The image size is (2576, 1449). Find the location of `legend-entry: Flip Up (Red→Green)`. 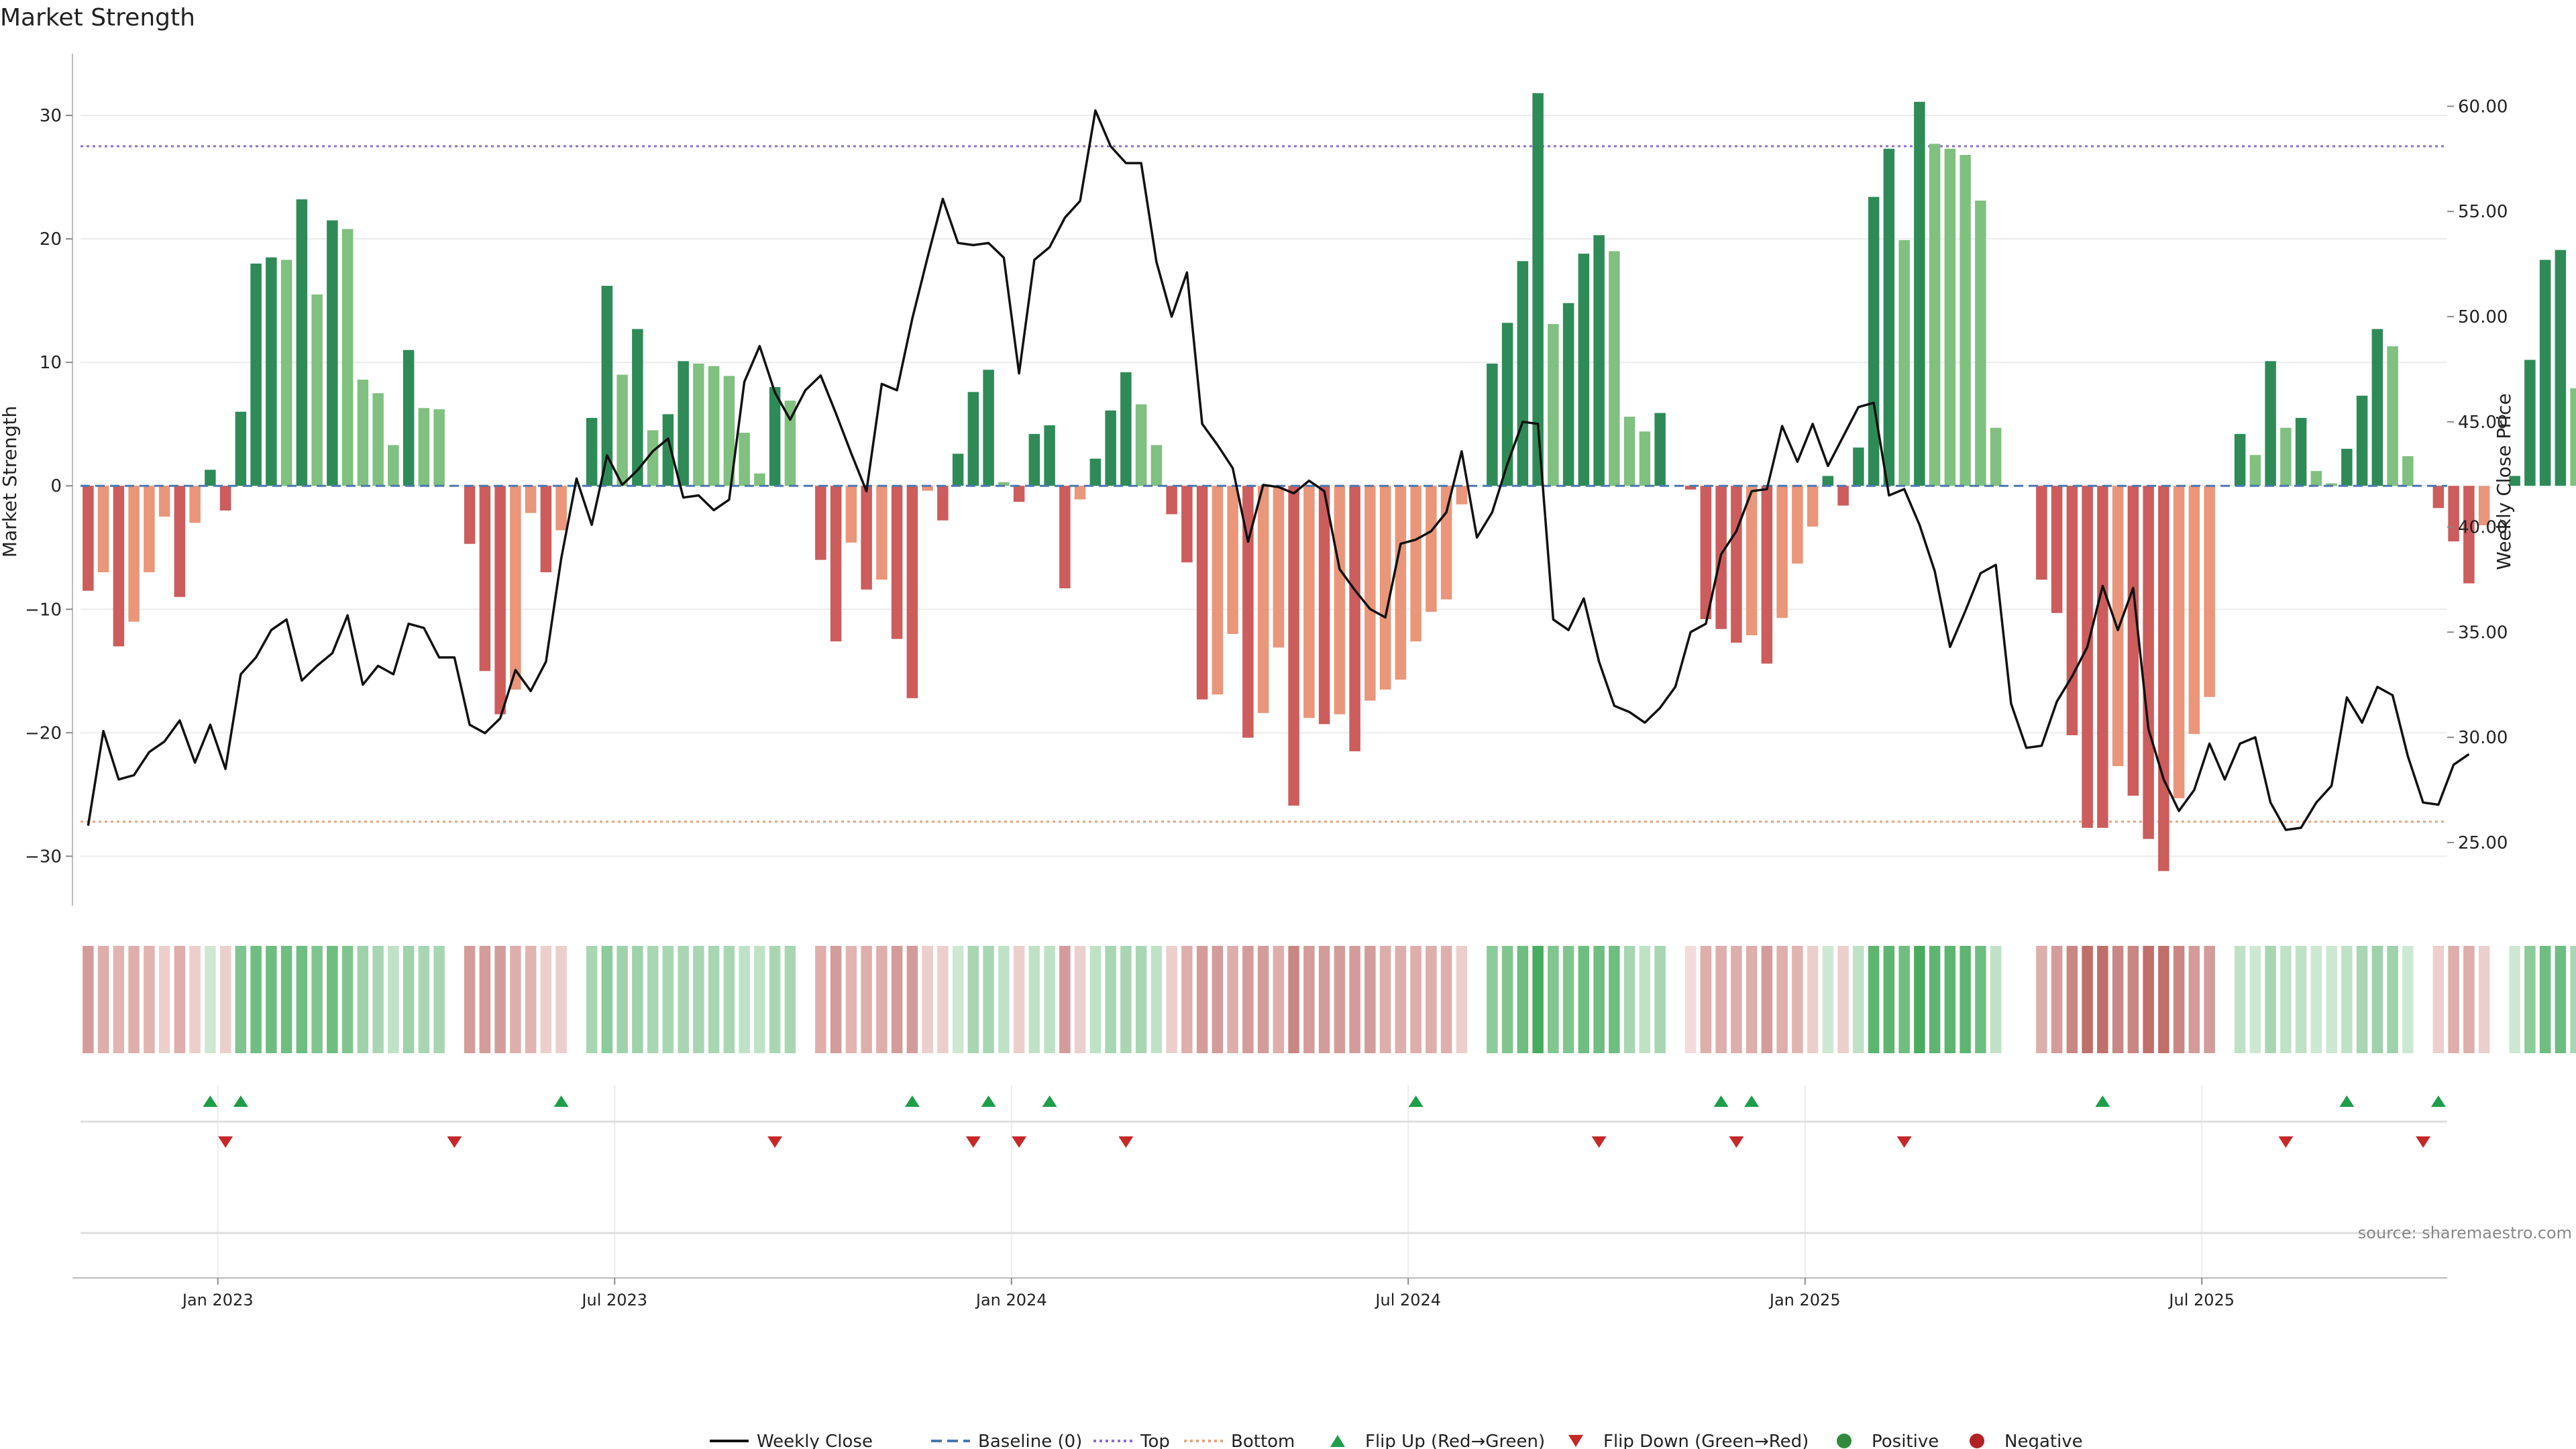

legend-entry: Flip Up (Red→Green) is located at coordinates (1437, 1440).